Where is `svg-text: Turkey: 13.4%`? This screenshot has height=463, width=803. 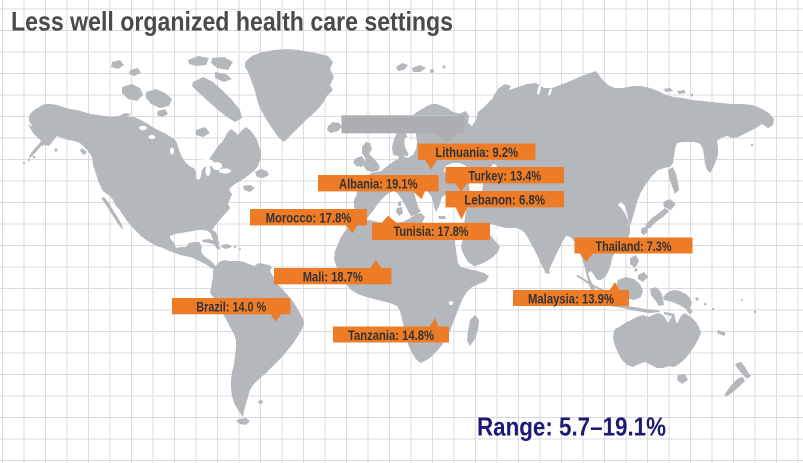
svg-text: Turkey: 13.4% is located at coordinates (504, 175).